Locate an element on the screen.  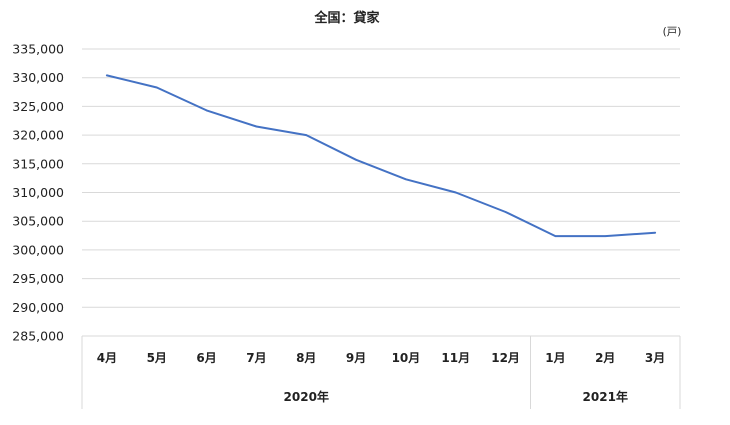
y-tick-label: 315,000 is located at coordinates (38, 163).